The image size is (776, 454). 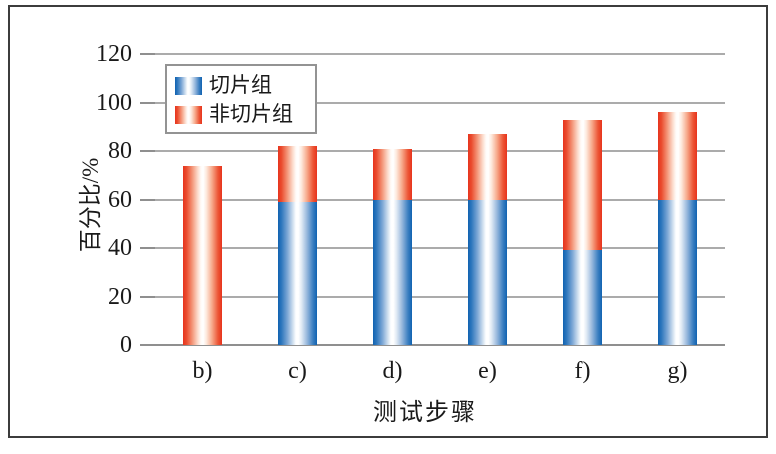 What do you see at coordinates (432, 345) in the screenshot?
I see `x-axis-line` at bounding box center [432, 345].